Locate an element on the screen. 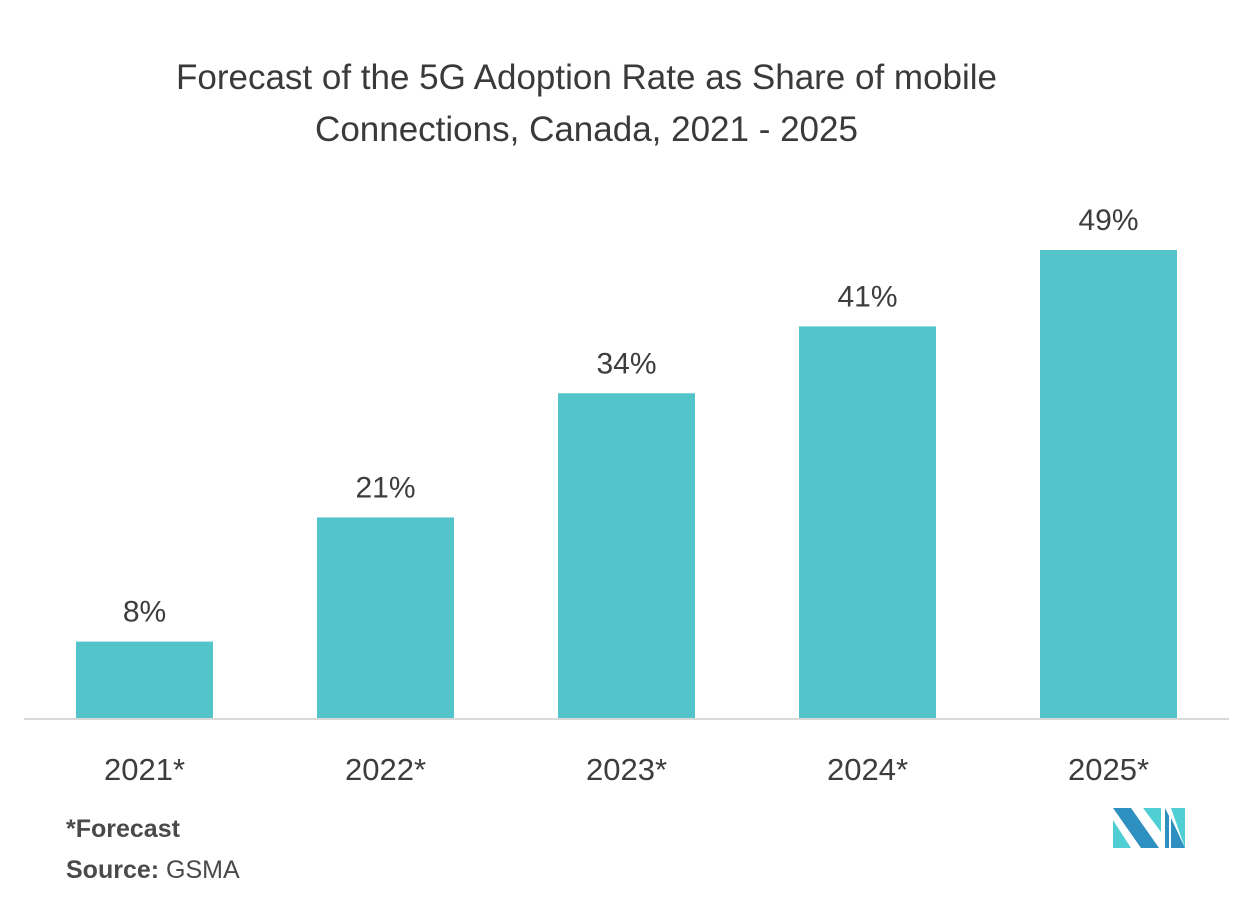  source-value: GSMA is located at coordinates (203, 870).